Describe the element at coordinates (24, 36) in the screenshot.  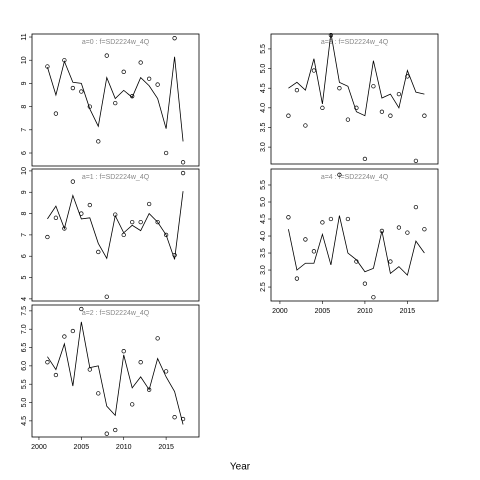
I see `y-tick-label: 11` at that location.